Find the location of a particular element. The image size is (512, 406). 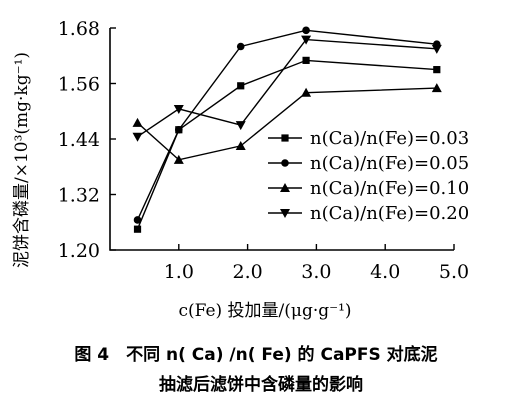

legend-entry: n(Ca)/n(Fe)=0.10 is located at coordinates (368, 188).